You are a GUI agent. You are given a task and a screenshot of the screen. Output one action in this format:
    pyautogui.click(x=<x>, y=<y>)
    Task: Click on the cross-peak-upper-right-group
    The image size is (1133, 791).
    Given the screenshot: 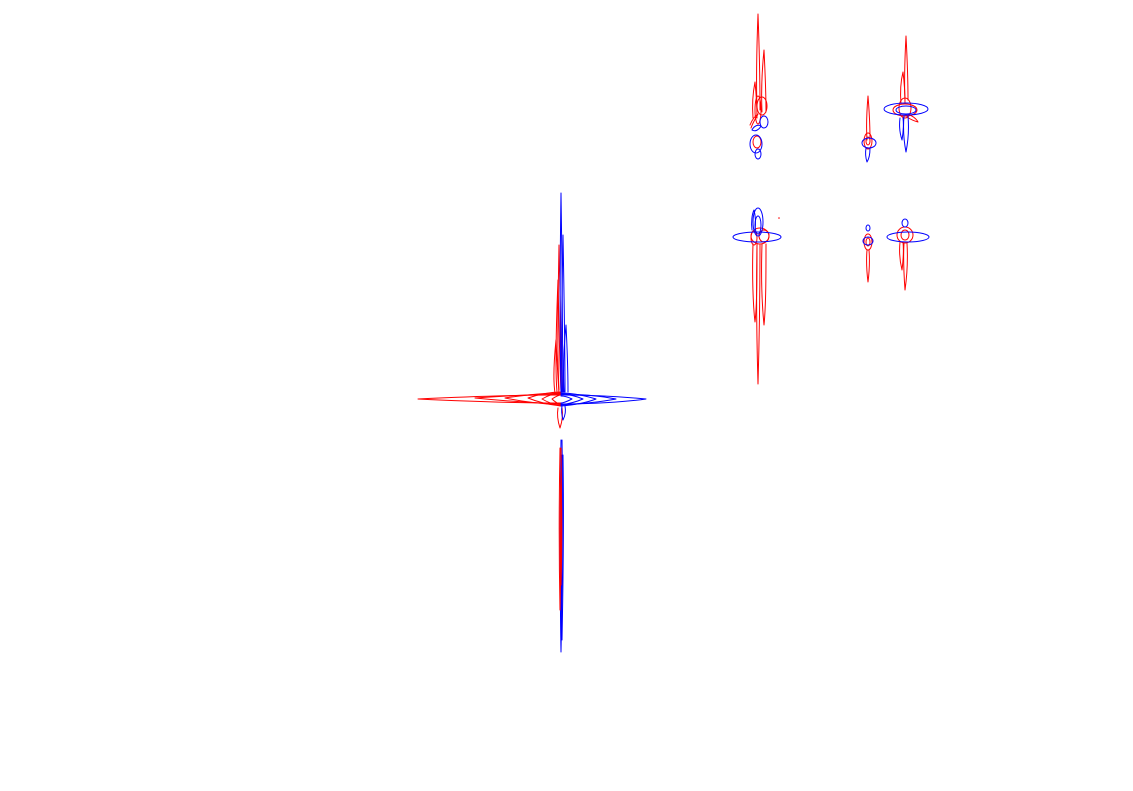 What is the action you would take?
    pyautogui.click(x=906, y=94)
    